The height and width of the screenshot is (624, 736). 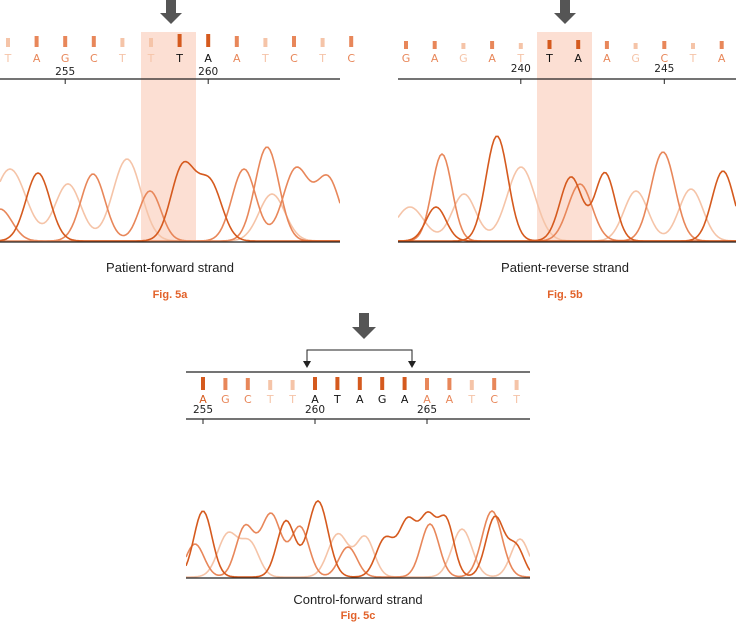 I want to click on caption-c: Control-forward strand, so click(x=358, y=599).